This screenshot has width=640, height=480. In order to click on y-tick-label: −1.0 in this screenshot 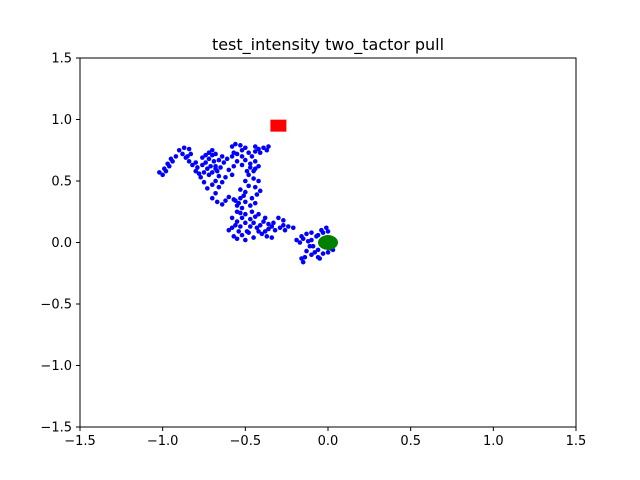, I will do `click(56, 366)`.